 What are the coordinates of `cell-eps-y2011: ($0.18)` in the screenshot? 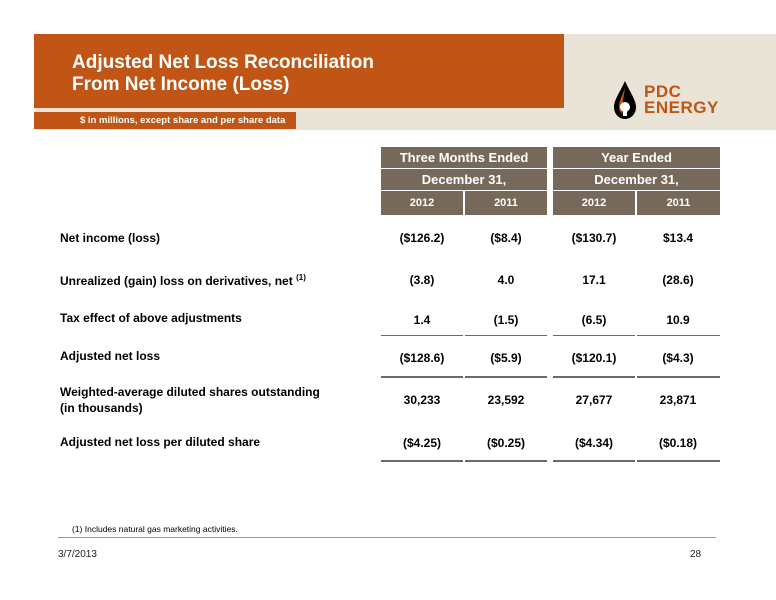 It's located at (678, 443).